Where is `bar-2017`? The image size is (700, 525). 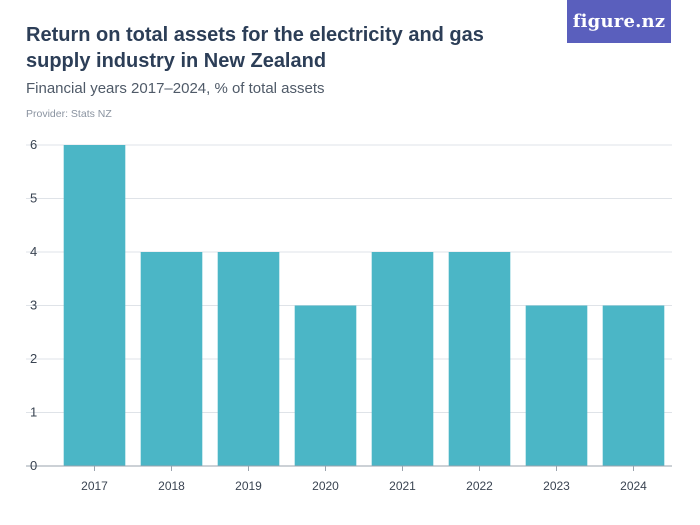 bar-2017 is located at coordinates (94, 305).